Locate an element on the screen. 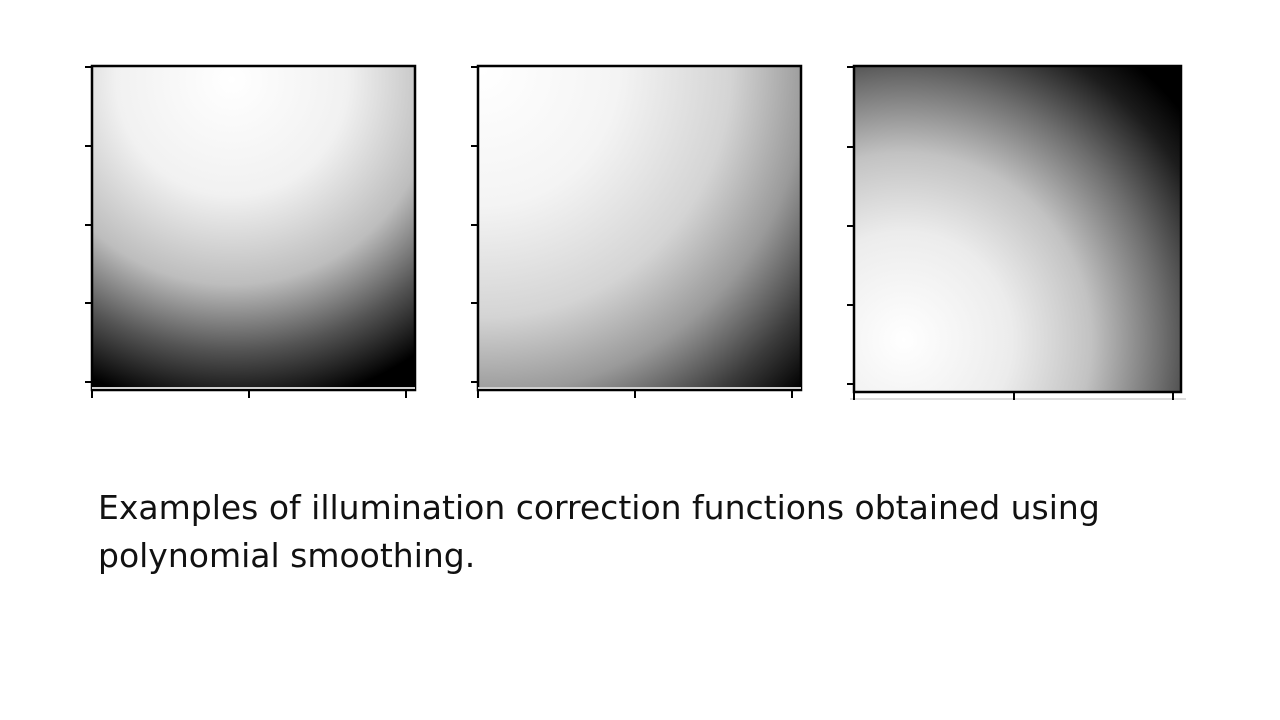  illumination-function-2-plot is located at coordinates (637, 231).